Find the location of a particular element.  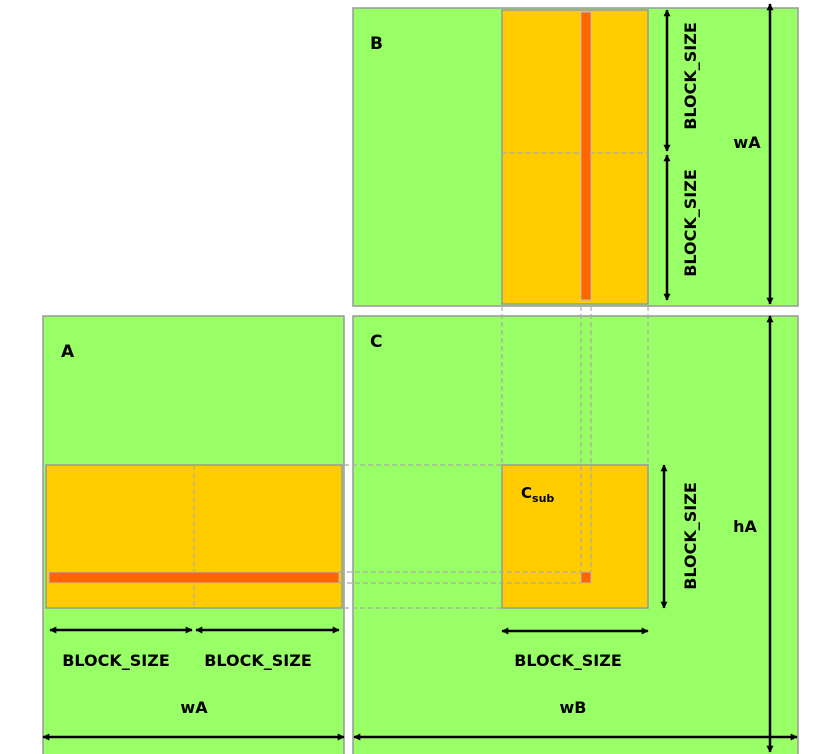

wb-label: wB is located at coordinates (573, 707).